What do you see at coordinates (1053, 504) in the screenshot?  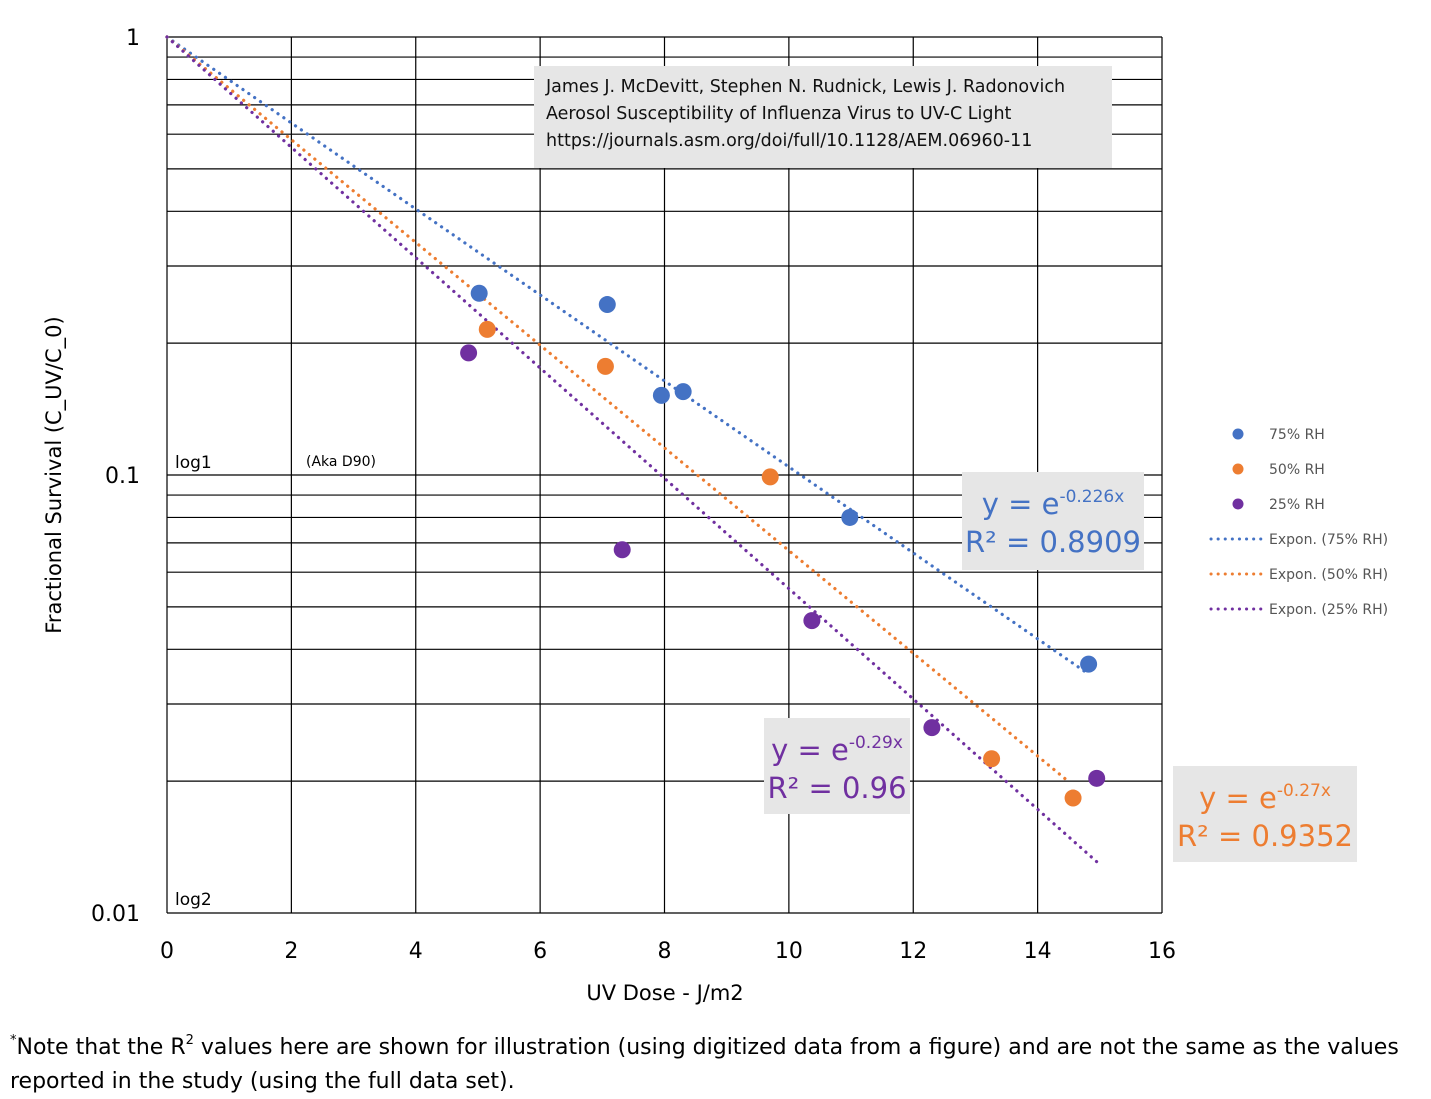 I see `equation-75rh: y = e-0.226x` at bounding box center [1053, 504].